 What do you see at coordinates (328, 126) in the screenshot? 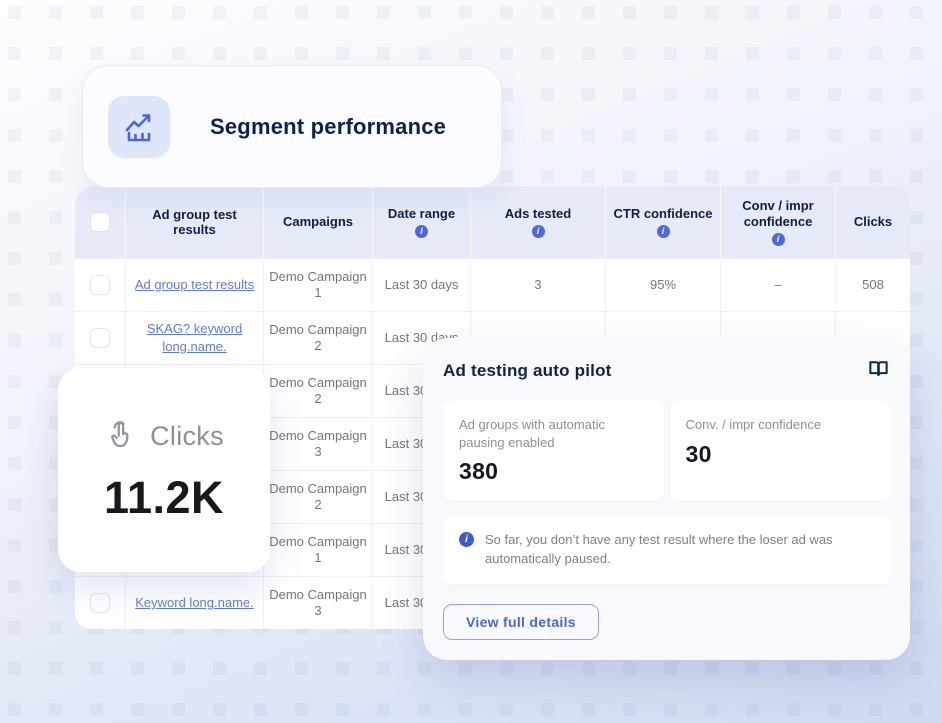
I see `segment-card-title: Segment performance` at bounding box center [328, 126].